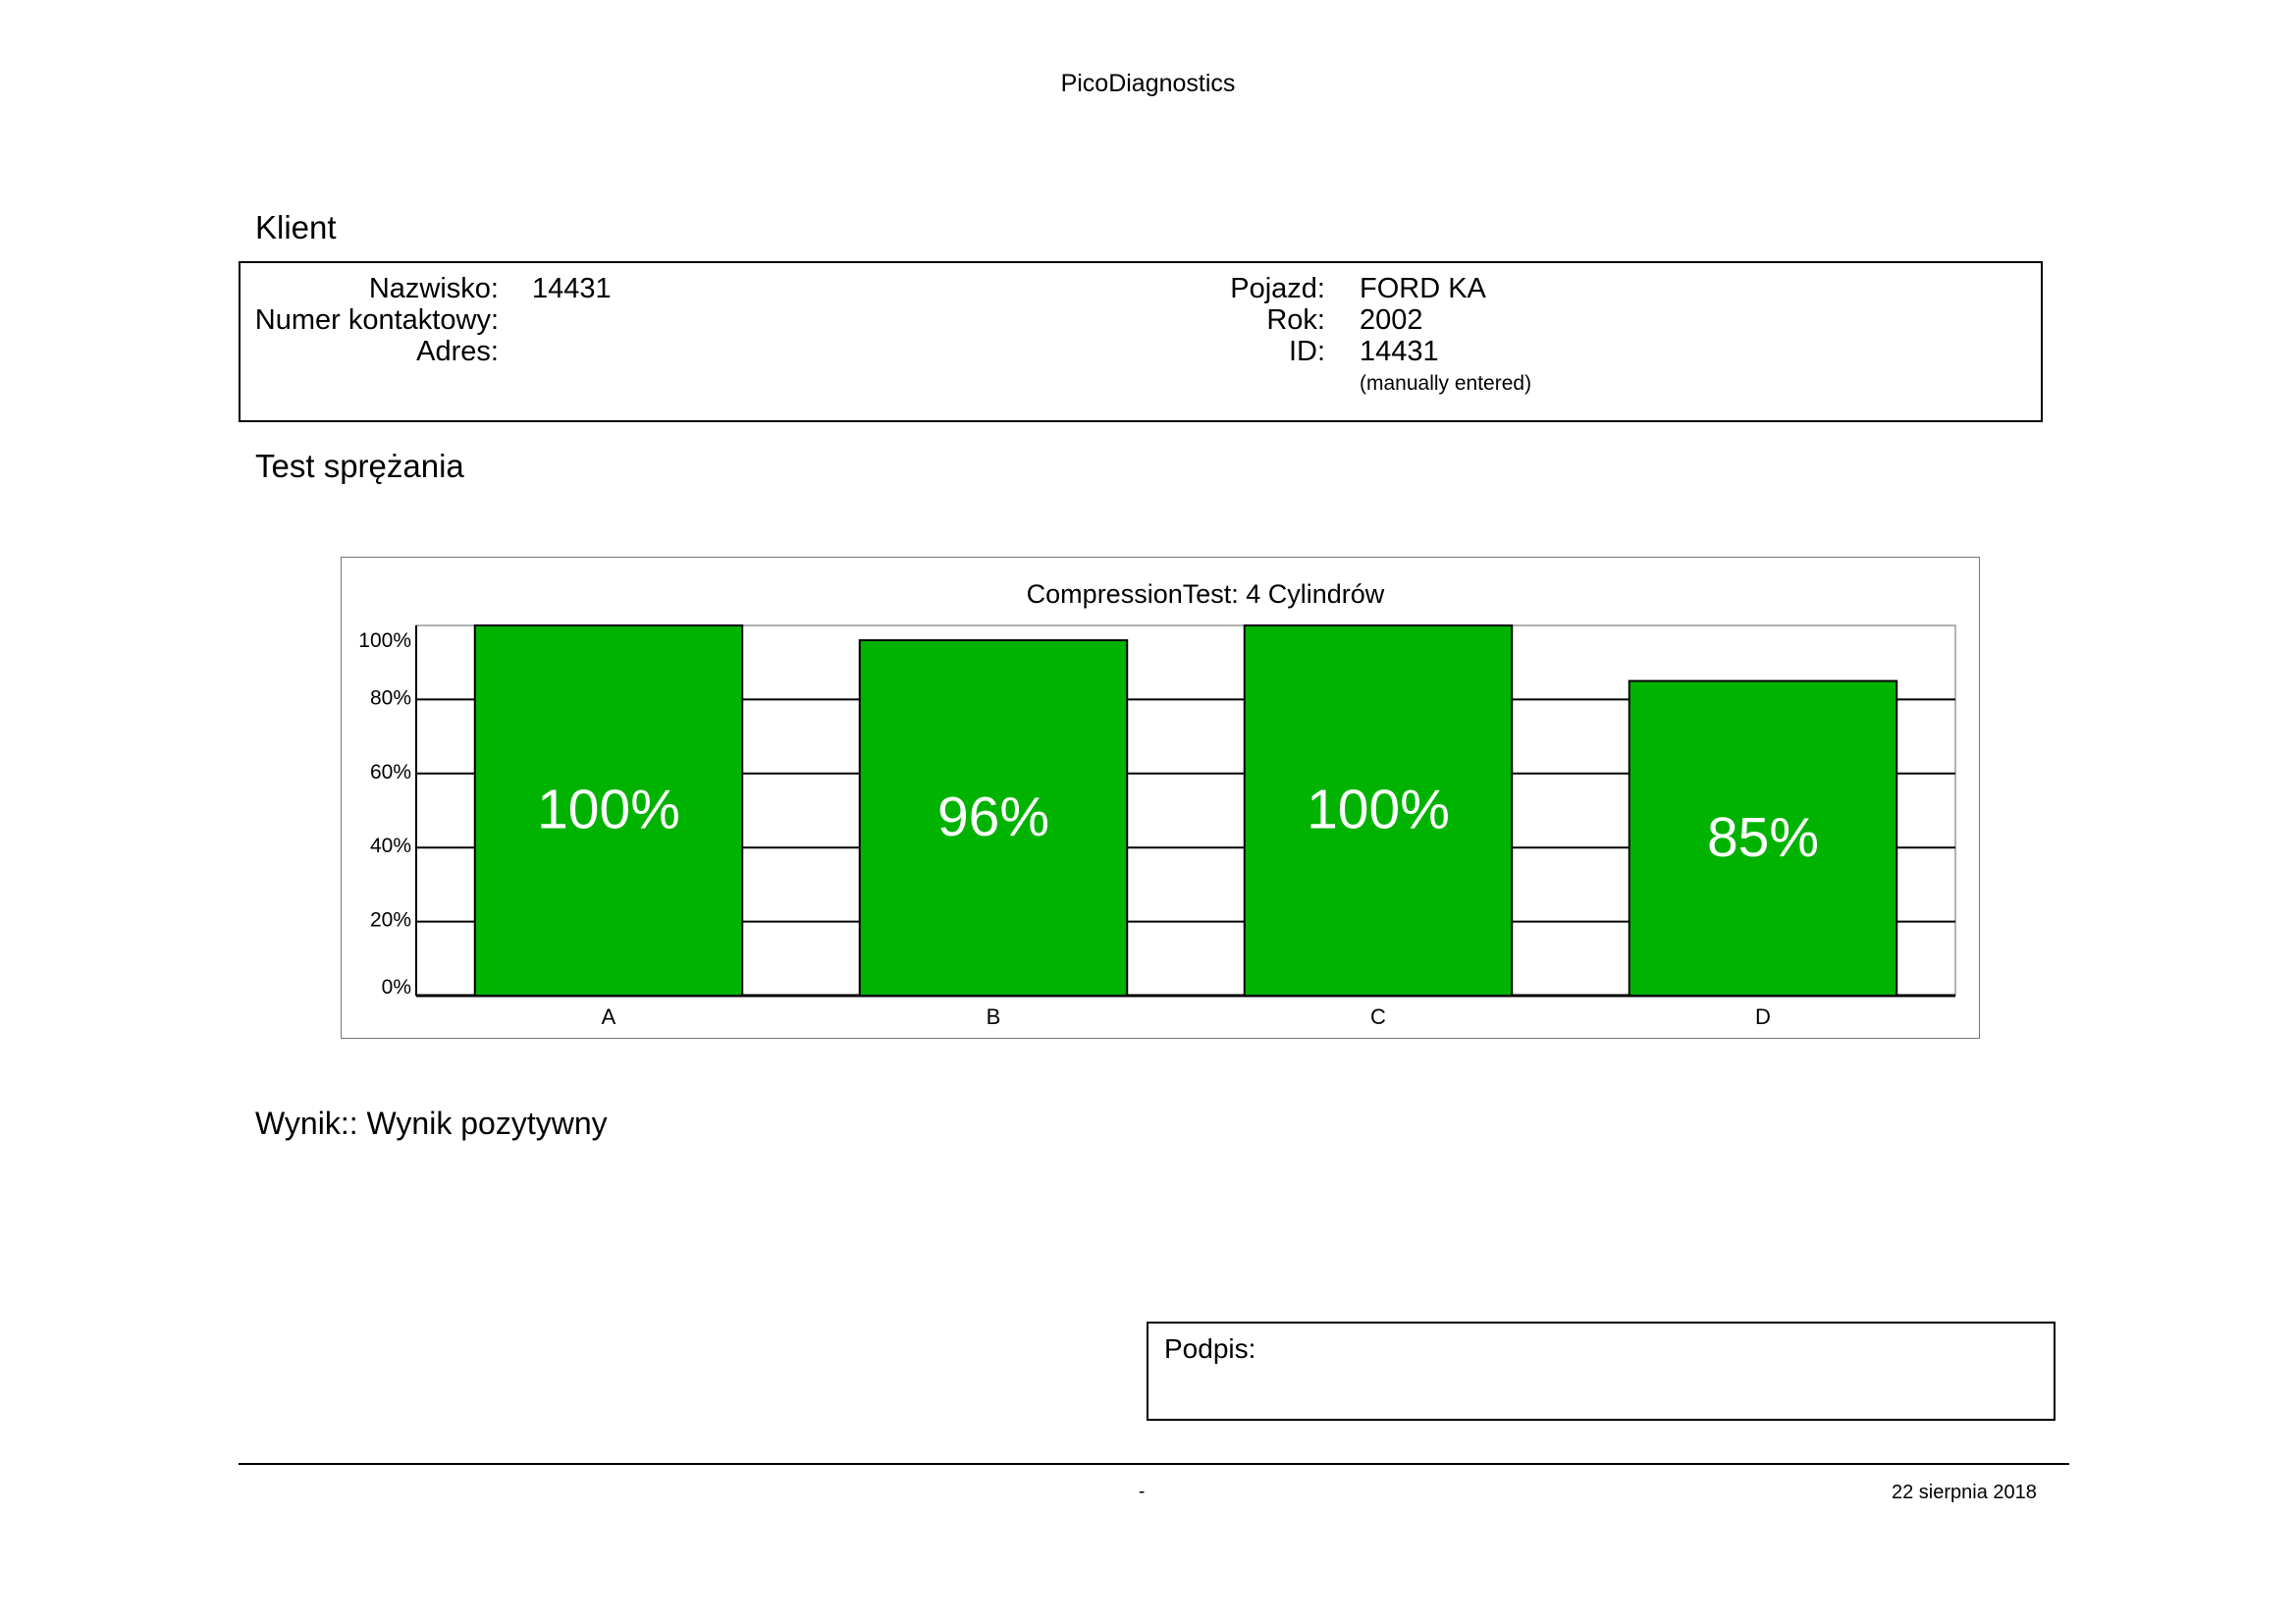  I want to click on id-value: 14431, so click(1399, 351).